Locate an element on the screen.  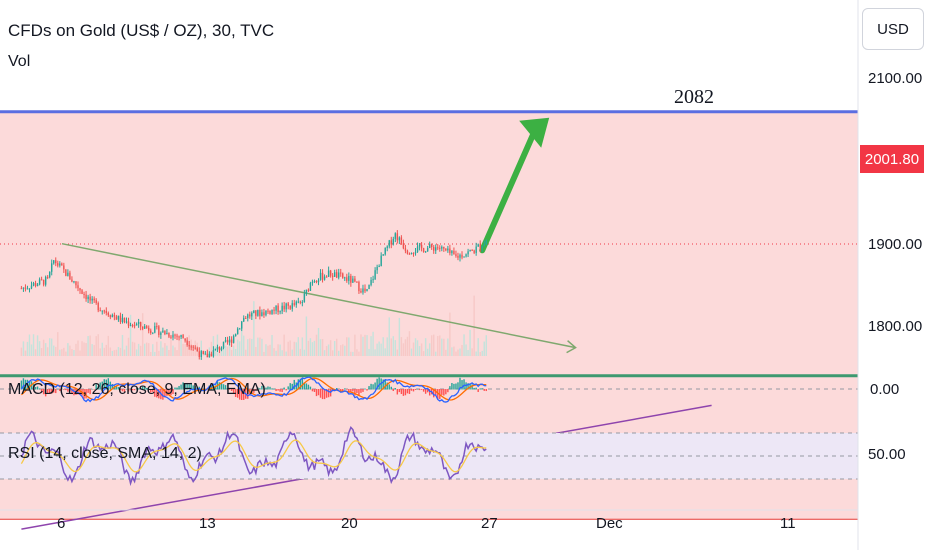
falling-trendline is located at coordinates (318, 295).